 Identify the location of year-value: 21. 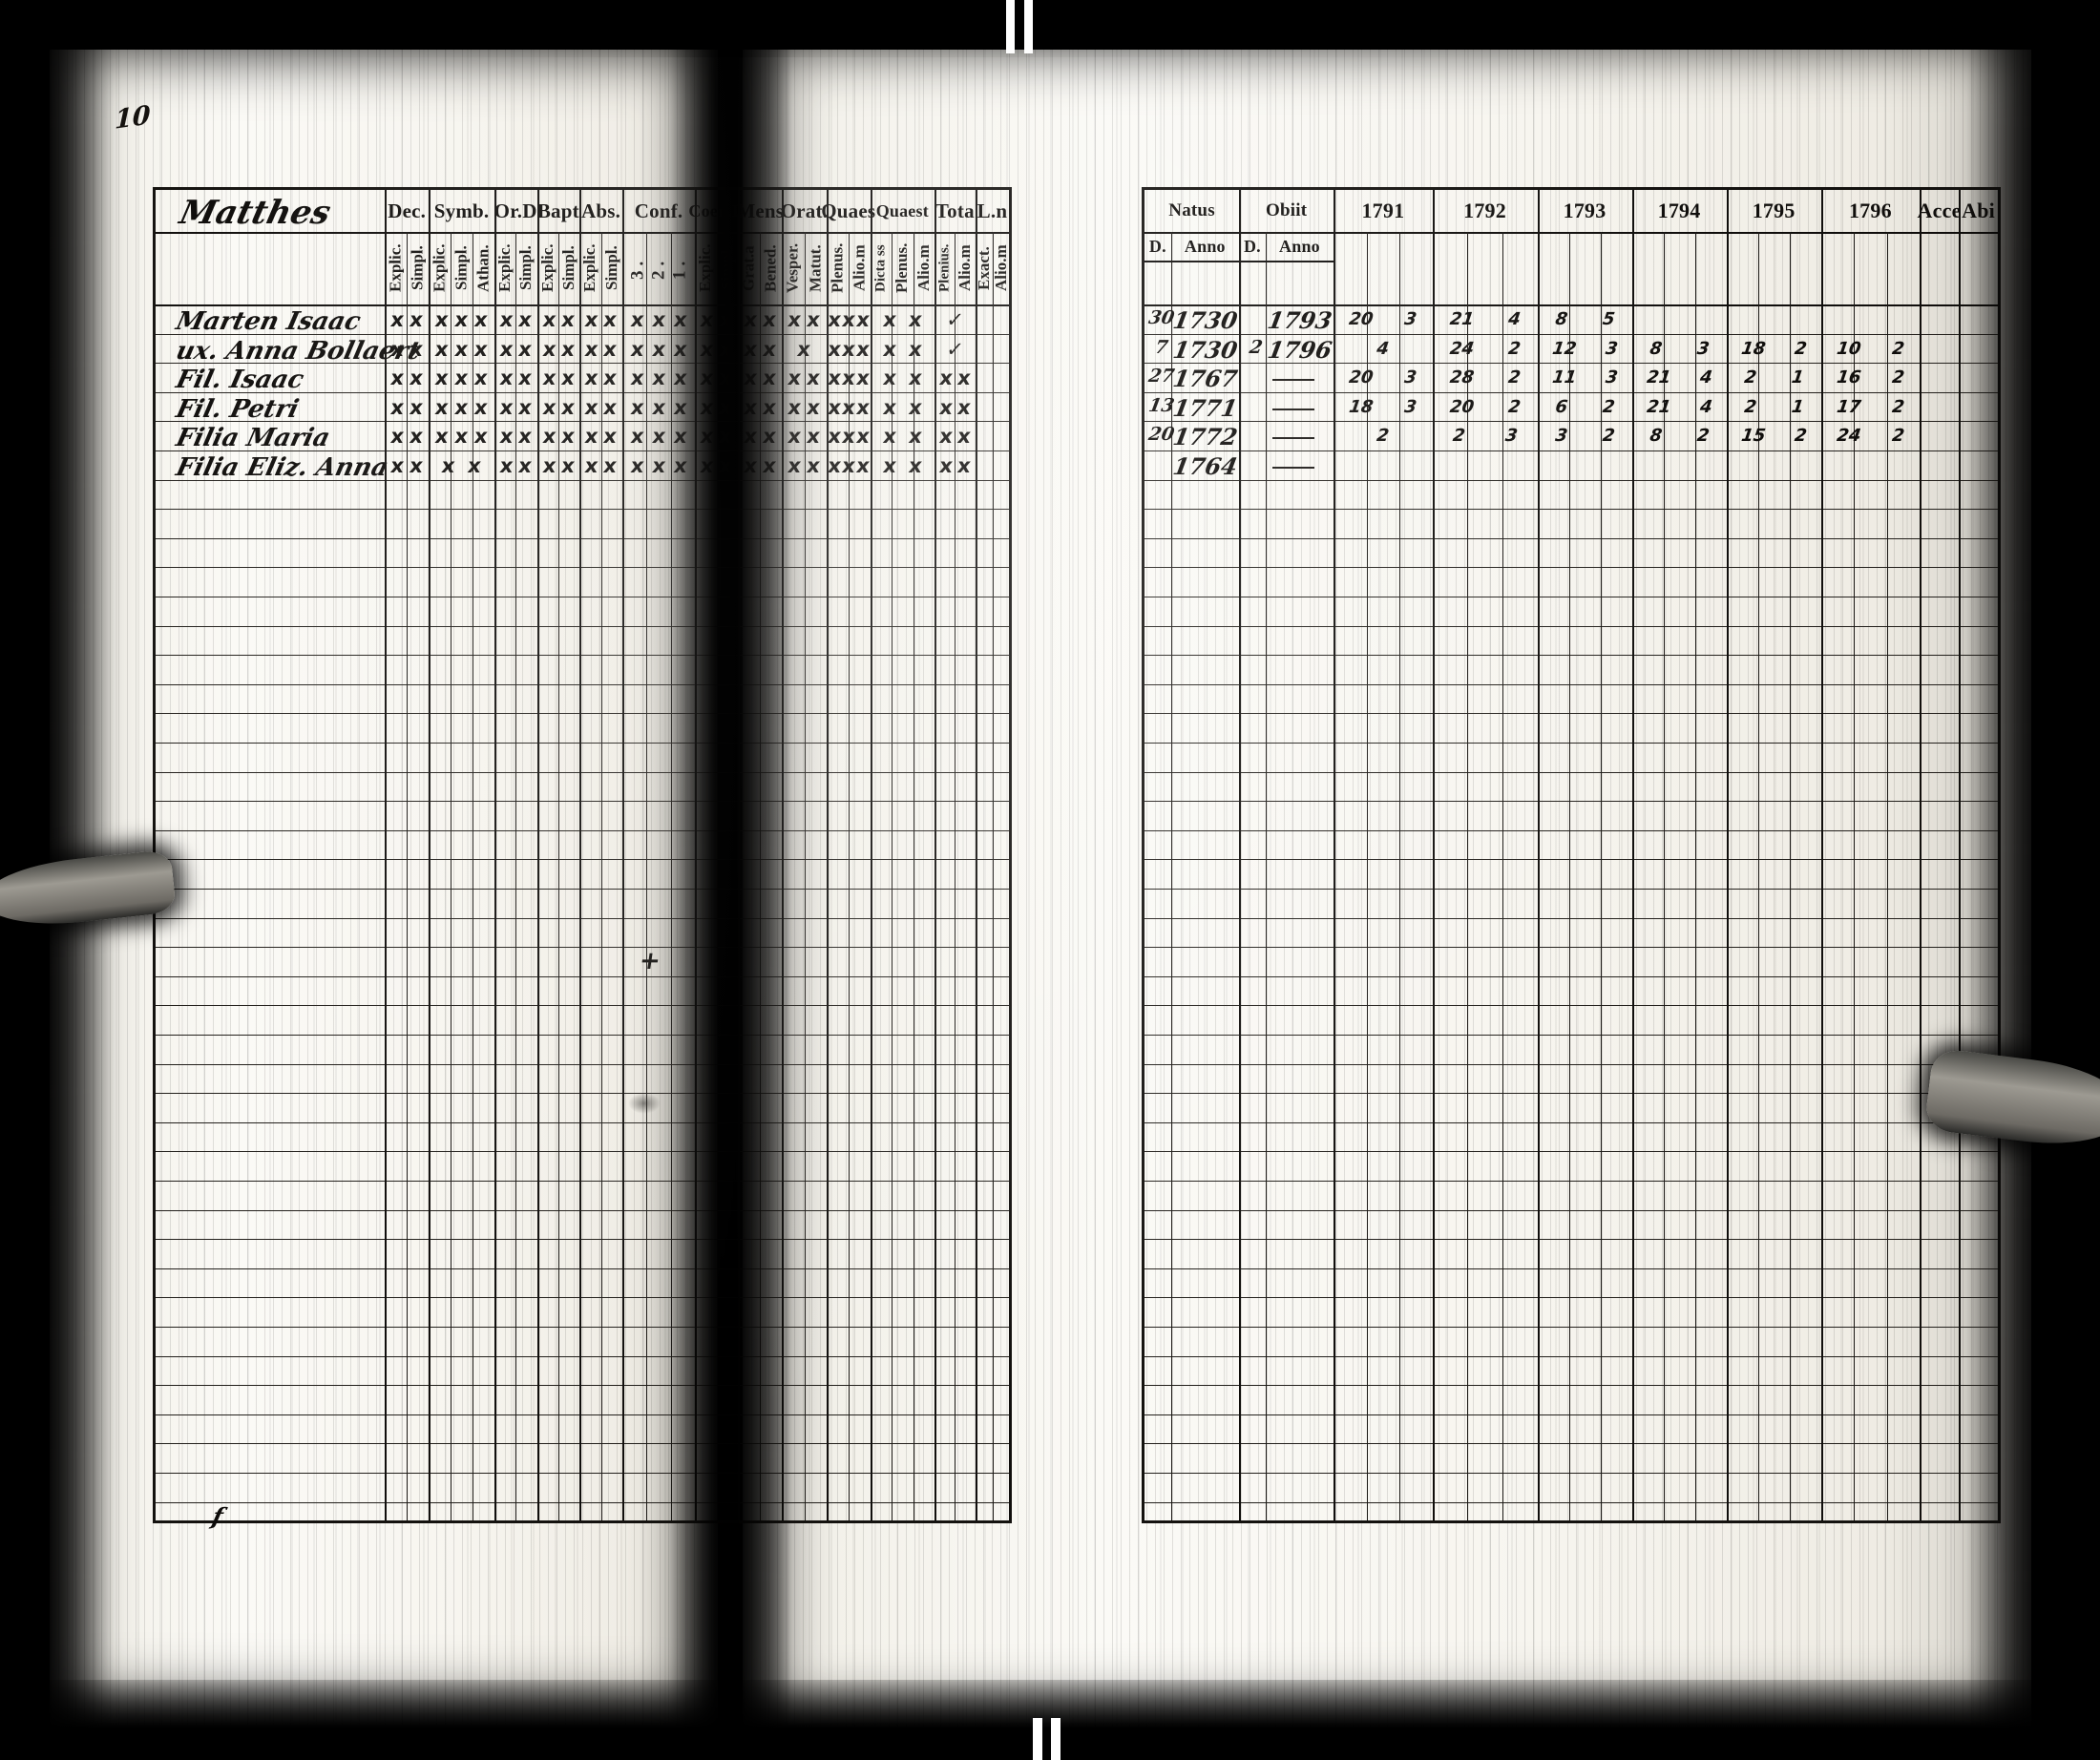
(1659, 406).